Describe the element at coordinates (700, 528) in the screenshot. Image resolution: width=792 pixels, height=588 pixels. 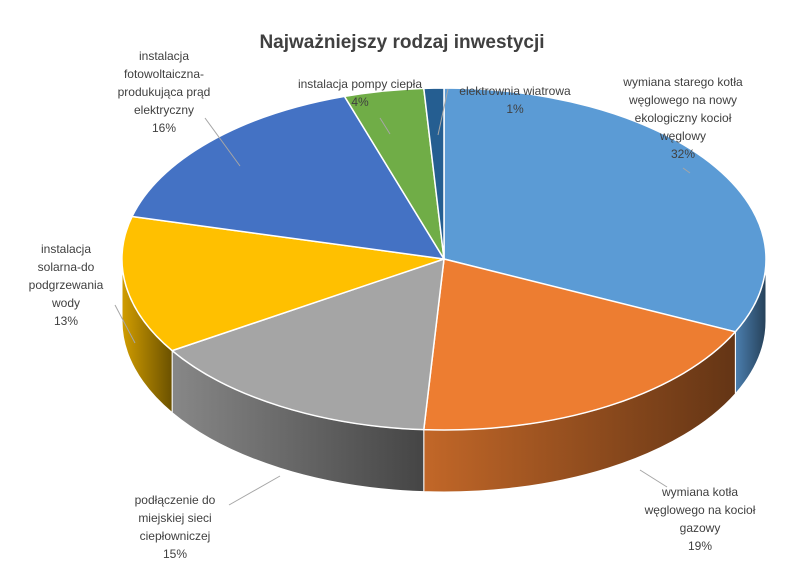
I see `slice-label-line: gazowy` at that location.